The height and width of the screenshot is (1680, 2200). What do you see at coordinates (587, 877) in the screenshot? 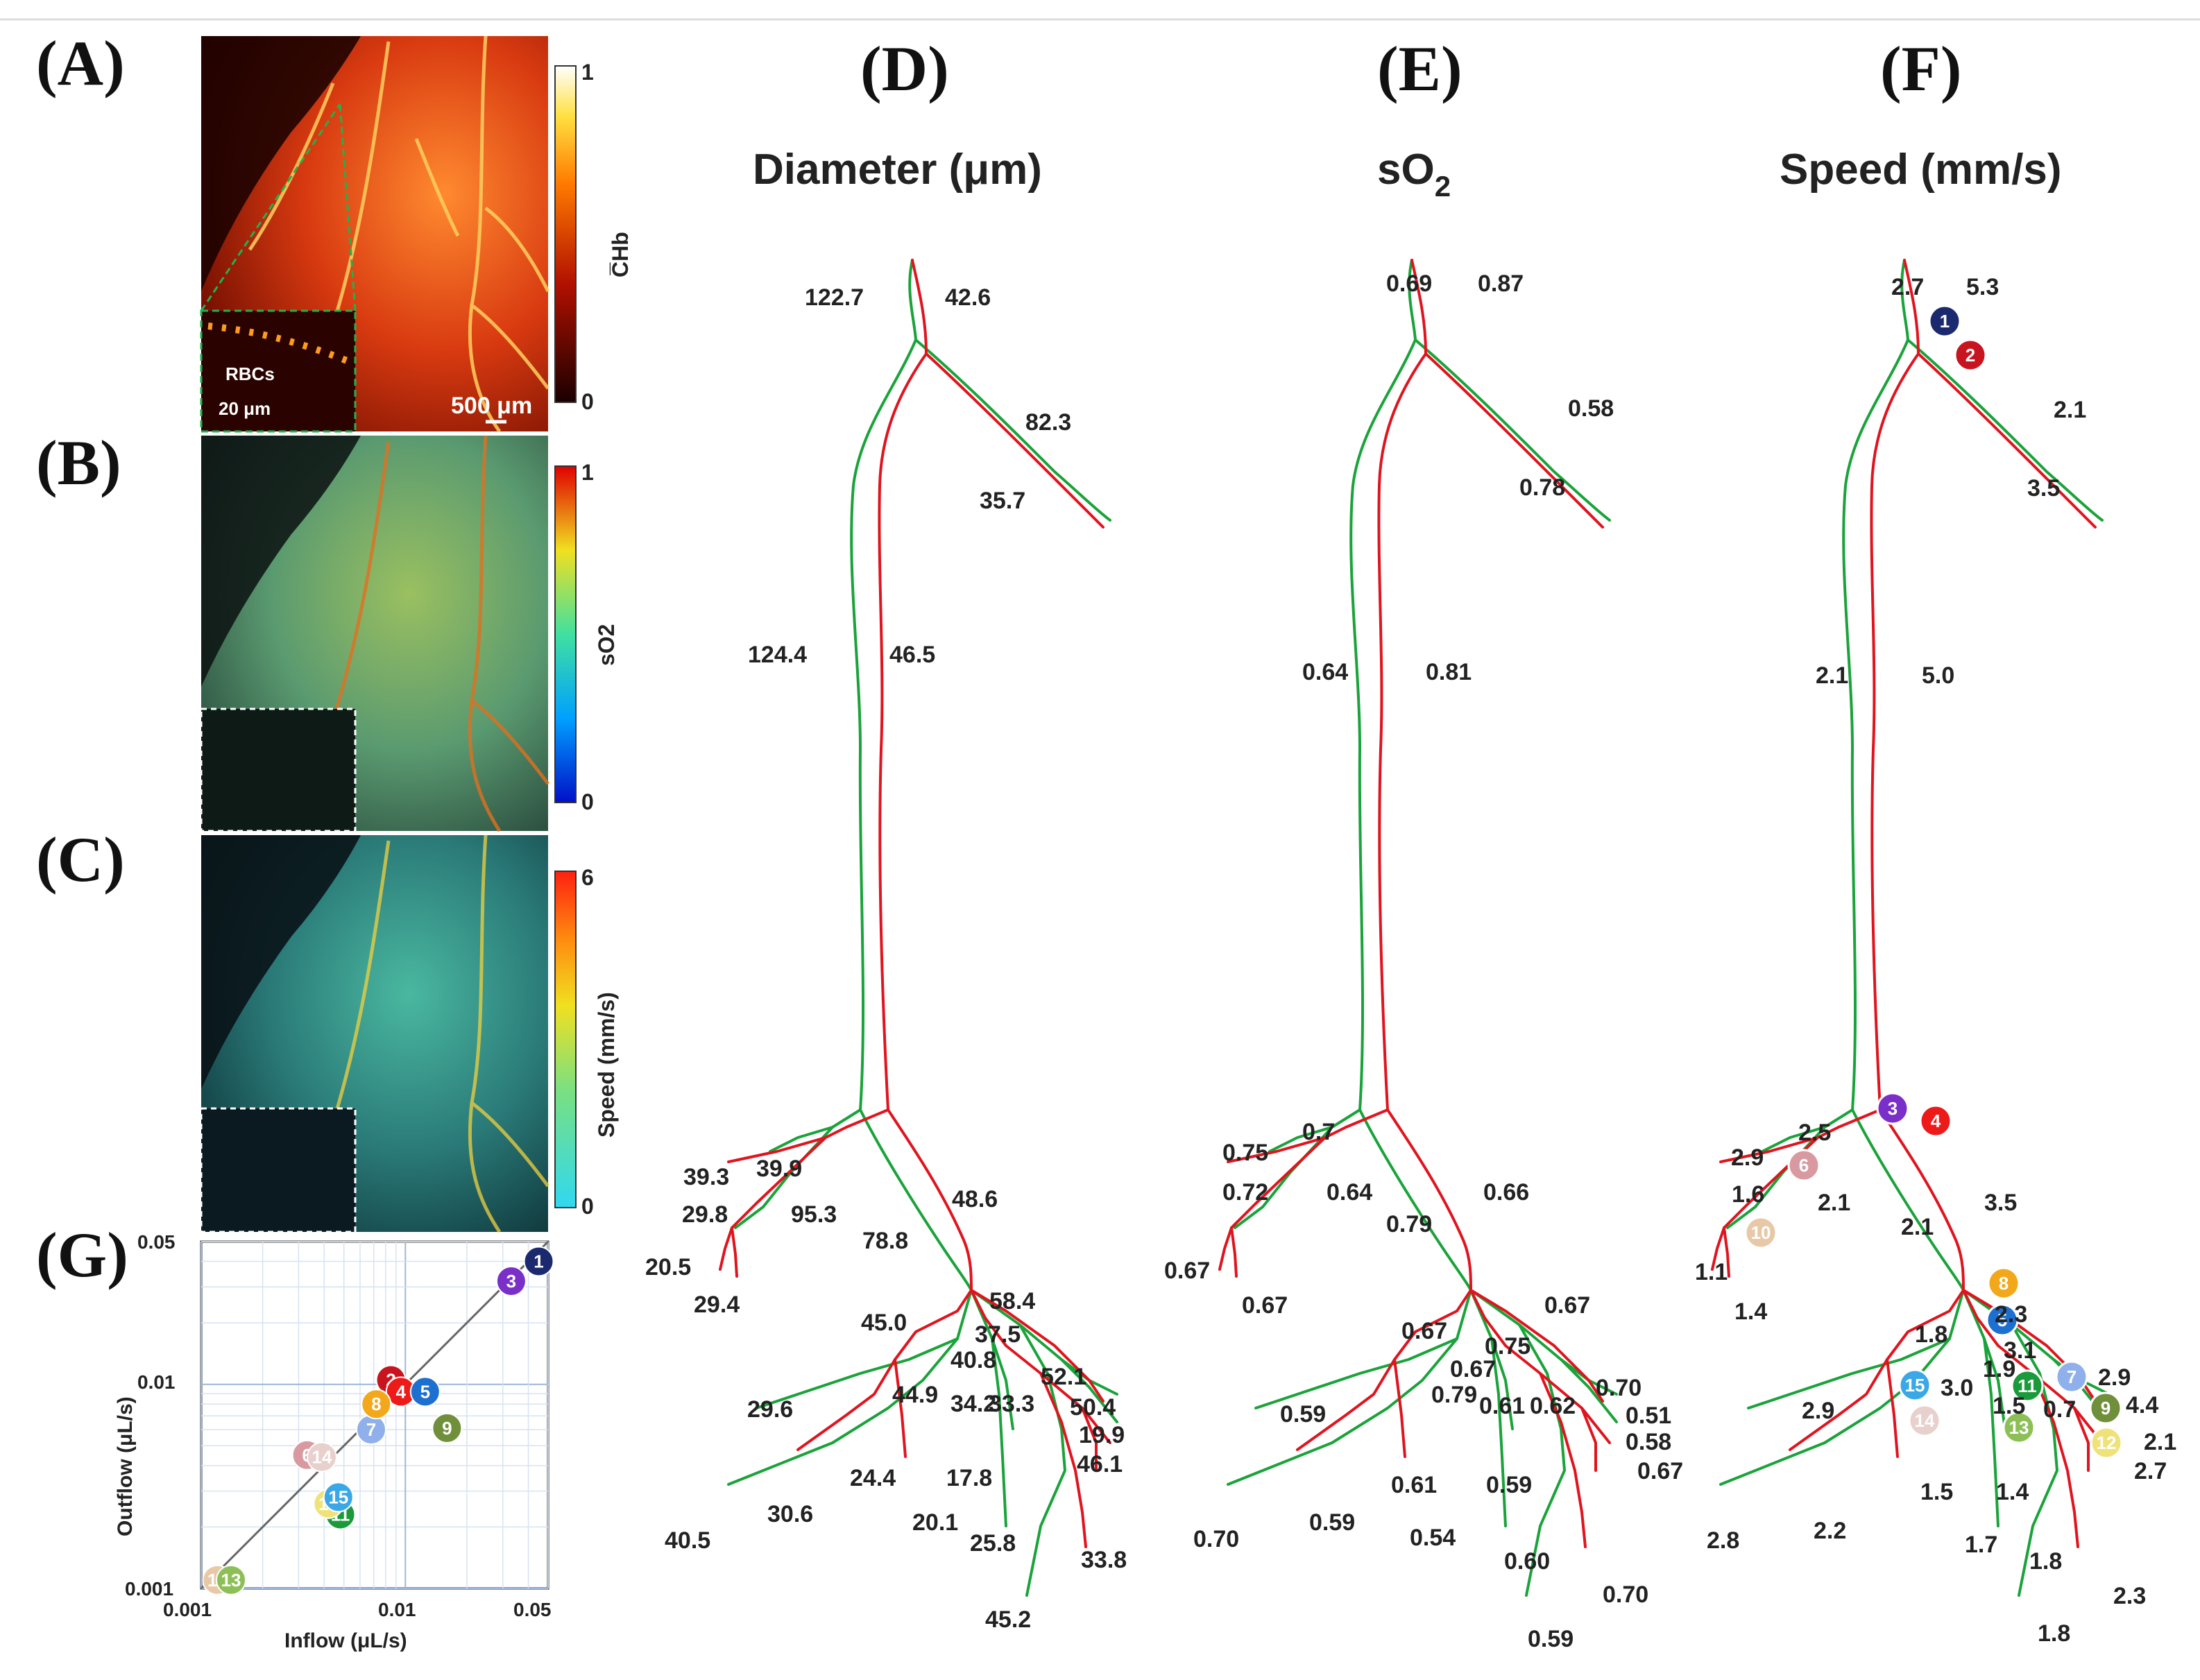
I see `speed-colorbar-max: 6` at bounding box center [587, 877].